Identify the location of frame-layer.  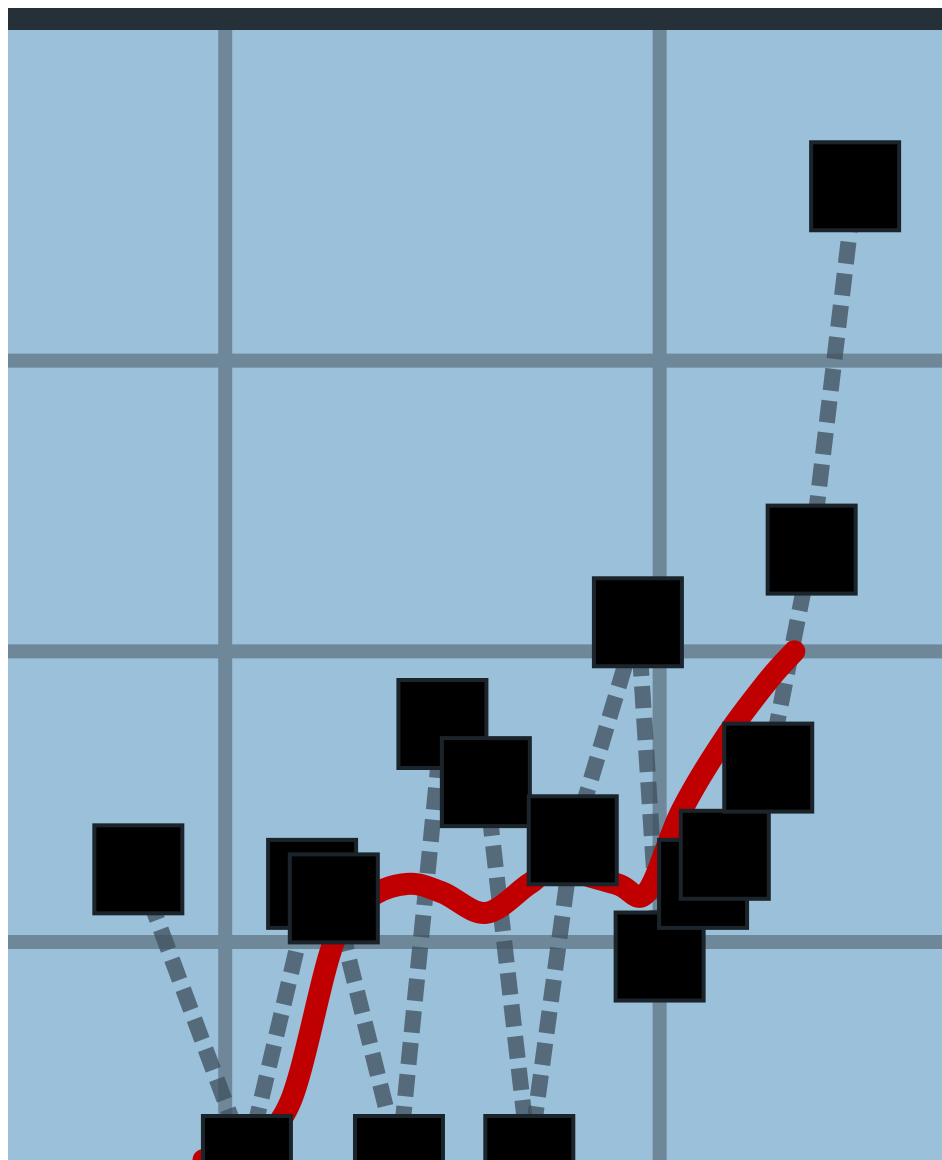
(475, 19).